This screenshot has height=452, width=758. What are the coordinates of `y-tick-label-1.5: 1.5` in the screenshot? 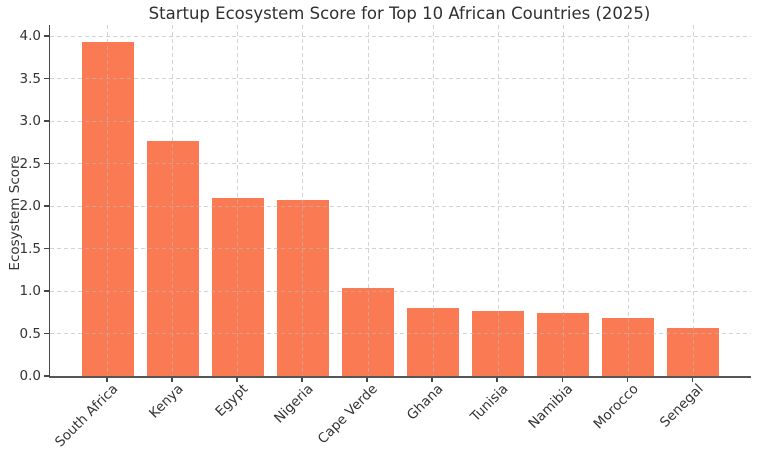 It's located at (30, 248).